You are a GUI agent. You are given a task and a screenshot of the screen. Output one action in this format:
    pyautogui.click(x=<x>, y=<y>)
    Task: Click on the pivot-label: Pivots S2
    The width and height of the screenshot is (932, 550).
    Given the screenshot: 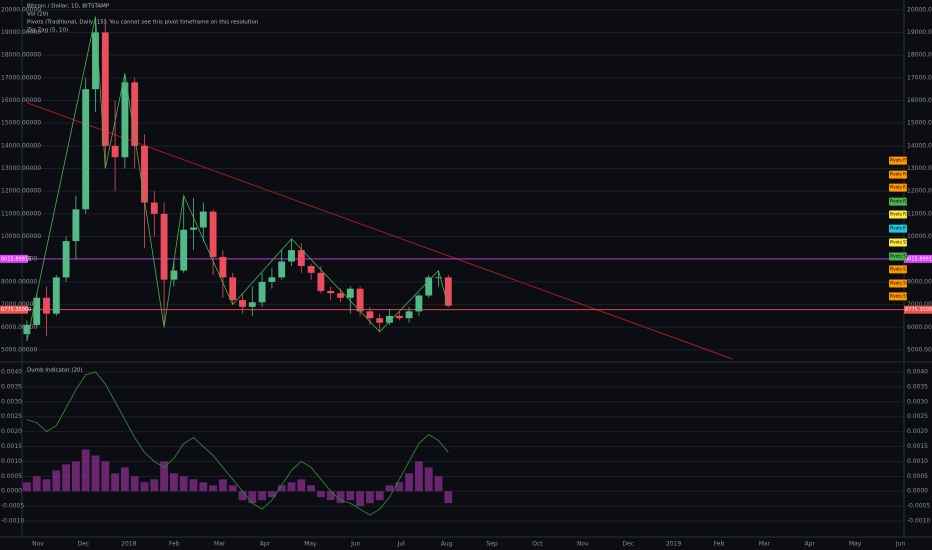 What is the action you would take?
    pyautogui.click(x=899, y=256)
    